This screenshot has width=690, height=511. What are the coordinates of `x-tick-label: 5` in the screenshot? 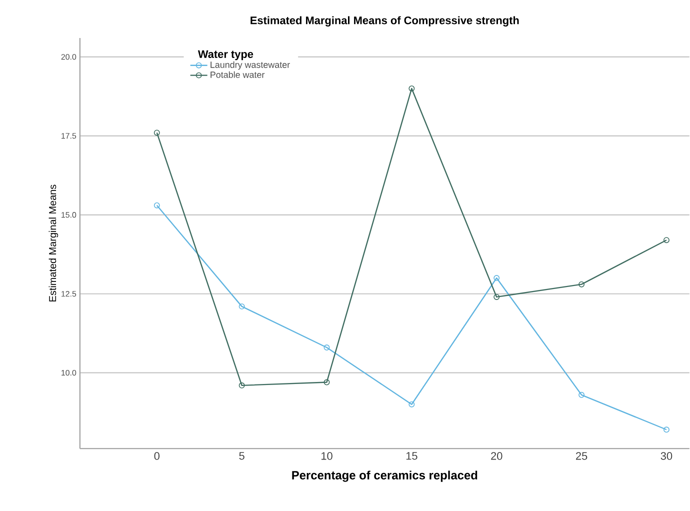 It's located at (241, 456).